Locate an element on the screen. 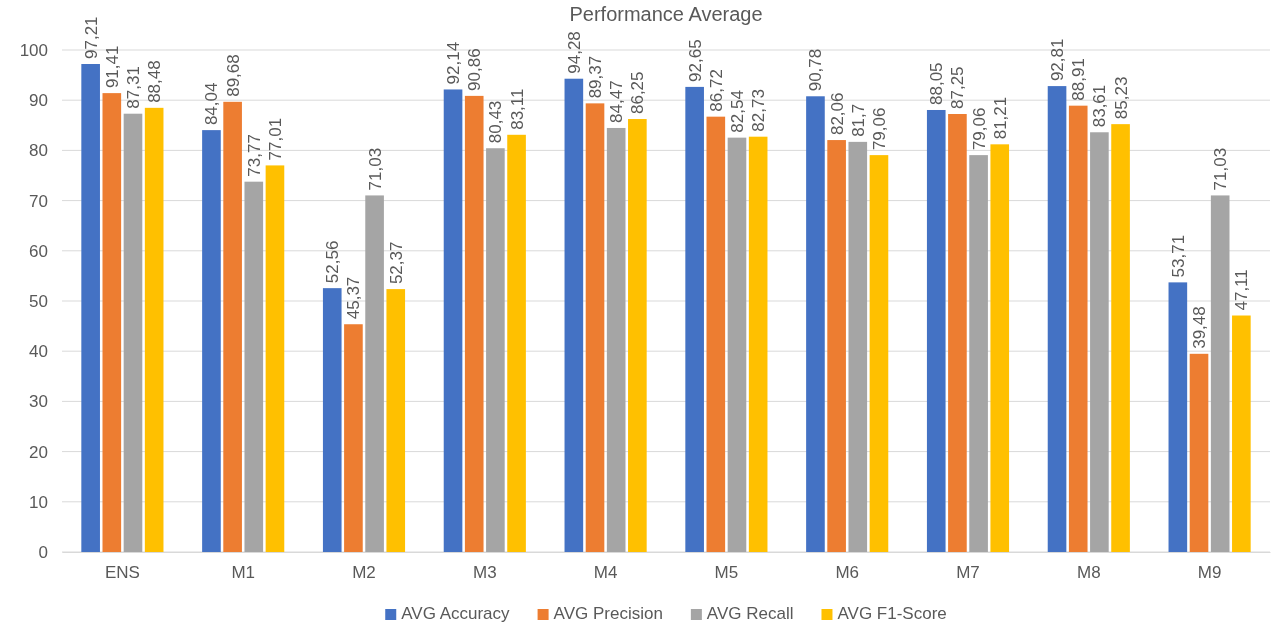 The width and height of the screenshot is (1282, 631). y-tick-label: 90 is located at coordinates (38, 101).